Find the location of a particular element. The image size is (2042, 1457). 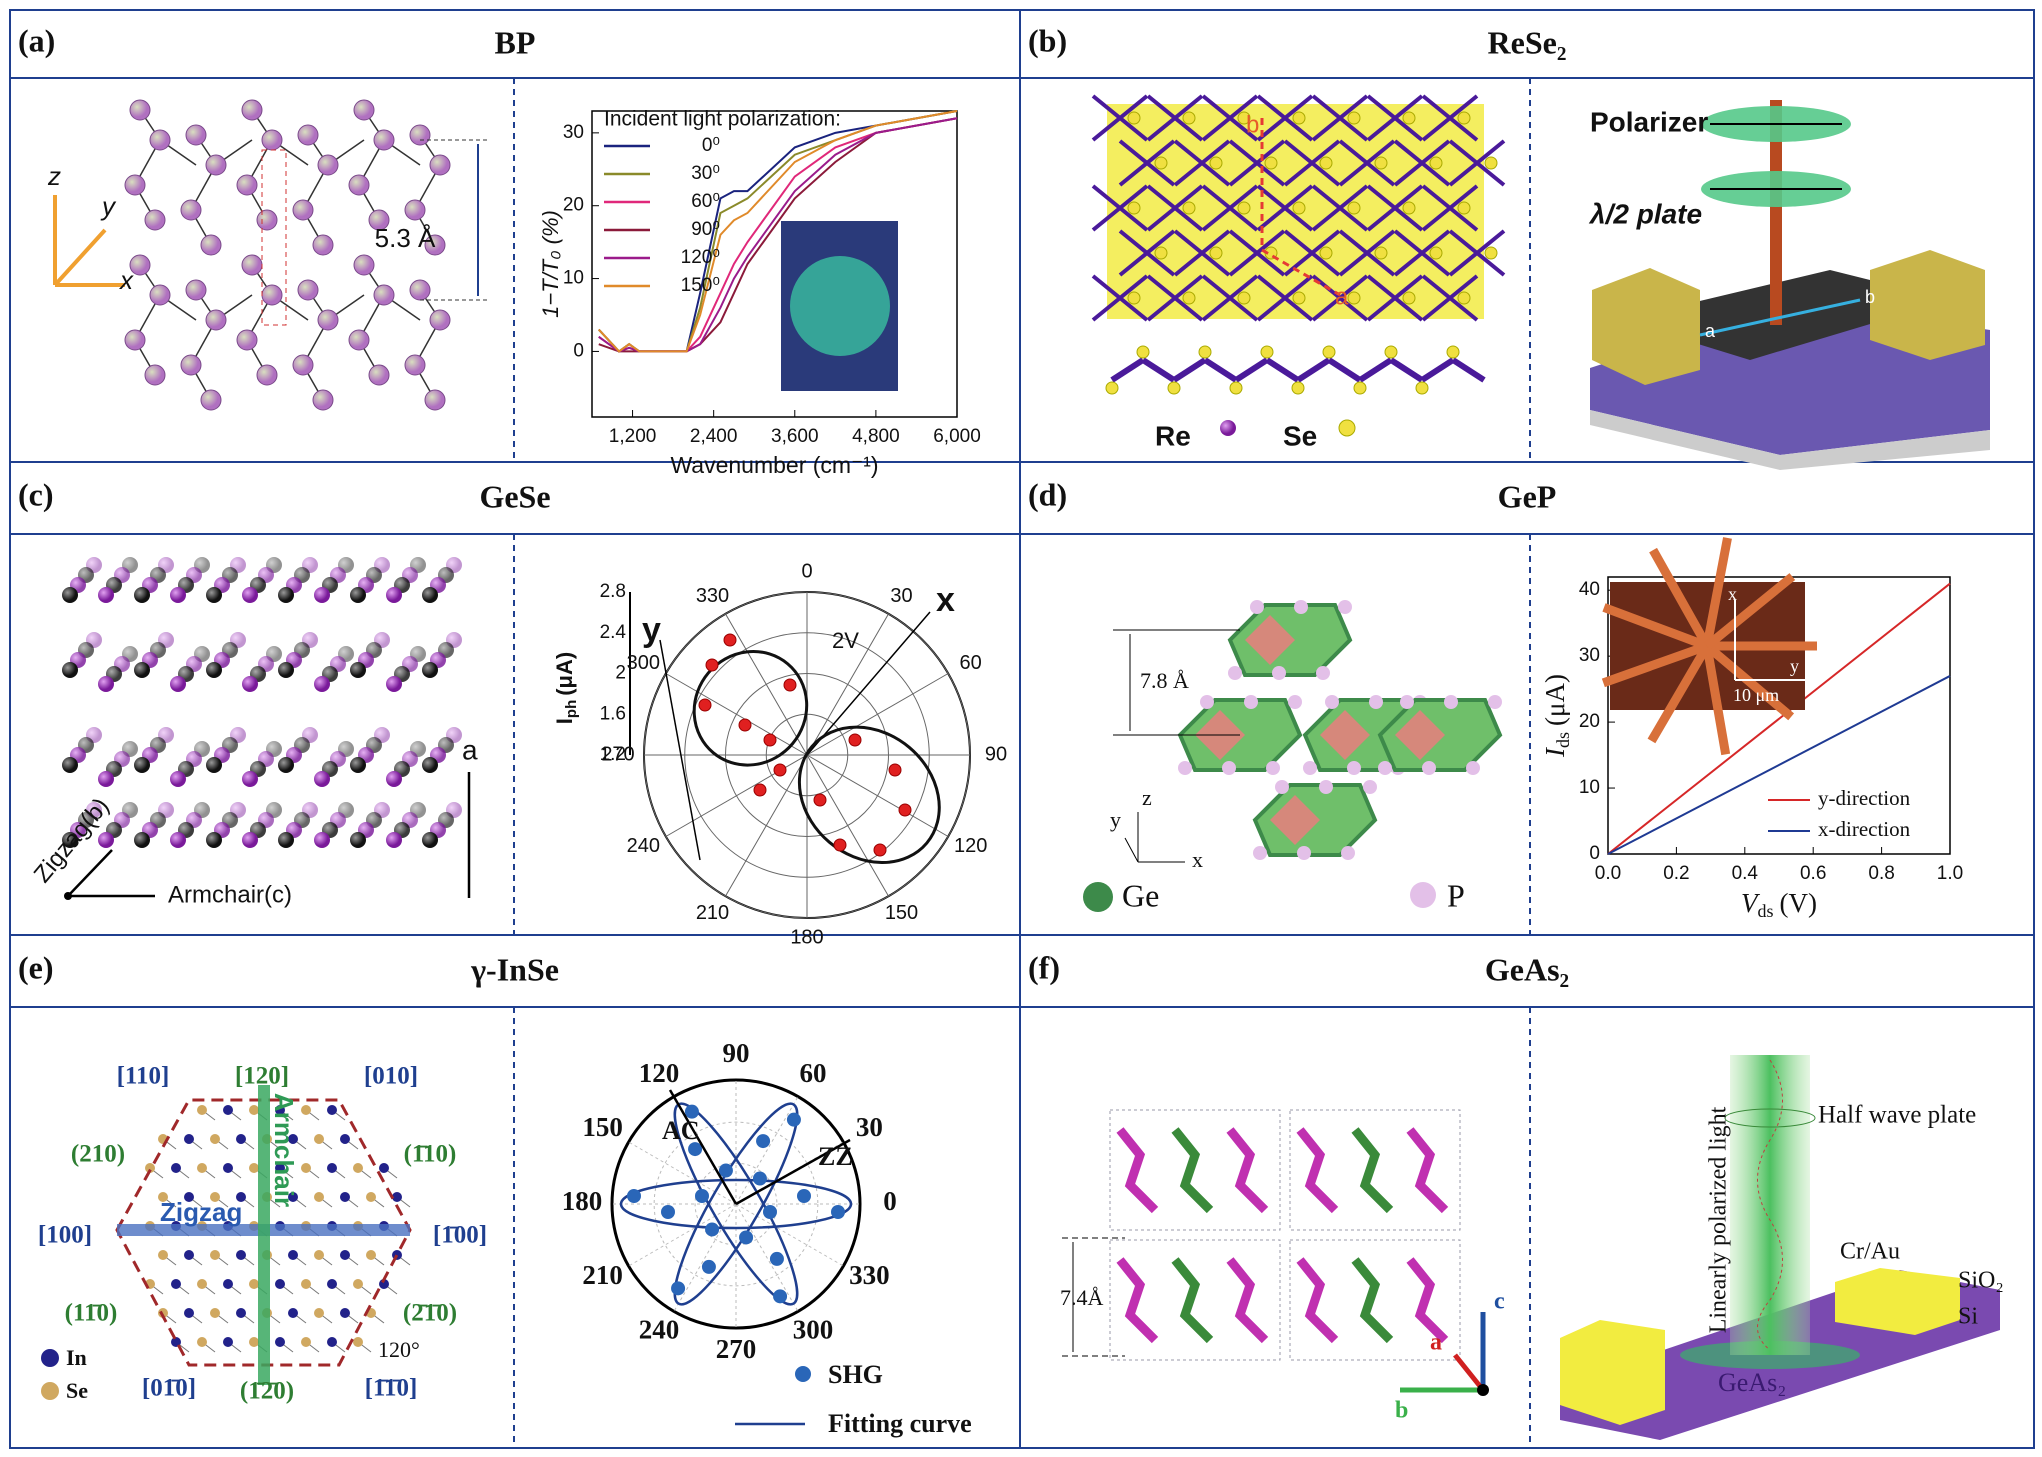

label: Si is located at coordinates (1968, 1317).